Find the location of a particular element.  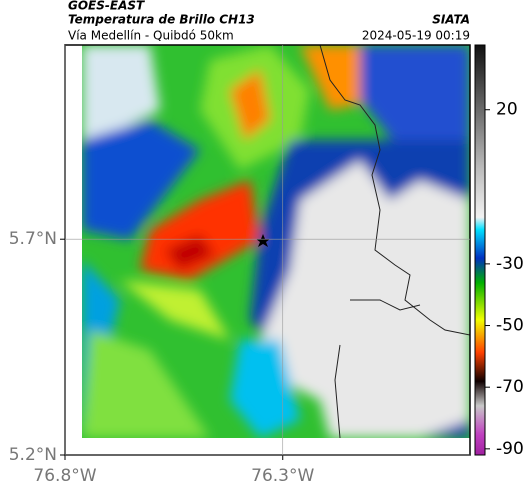

title: Temperatura de Brillo CH13 is located at coordinates (161, 20).